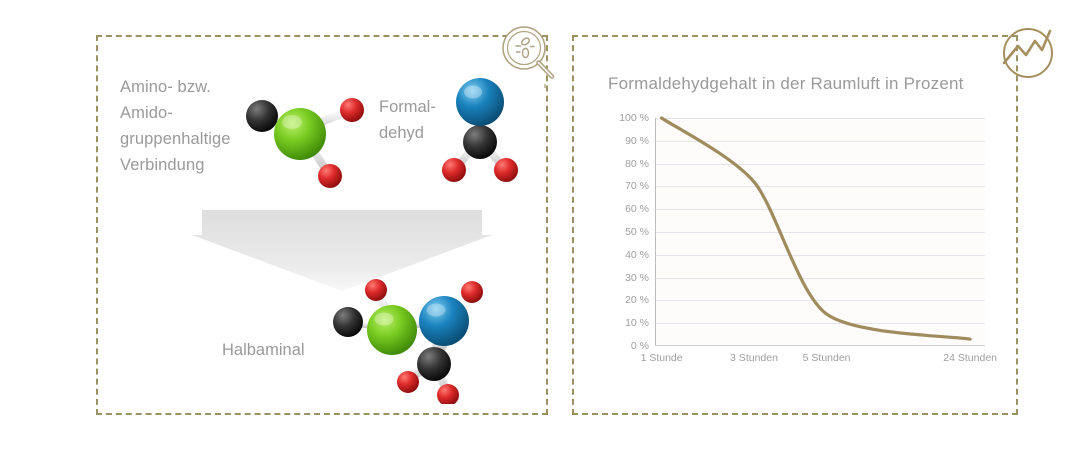 This screenshot has height=462, width=1080. I want to click on label-formaldehyde-line-2: dehyd, so click(401, 133).